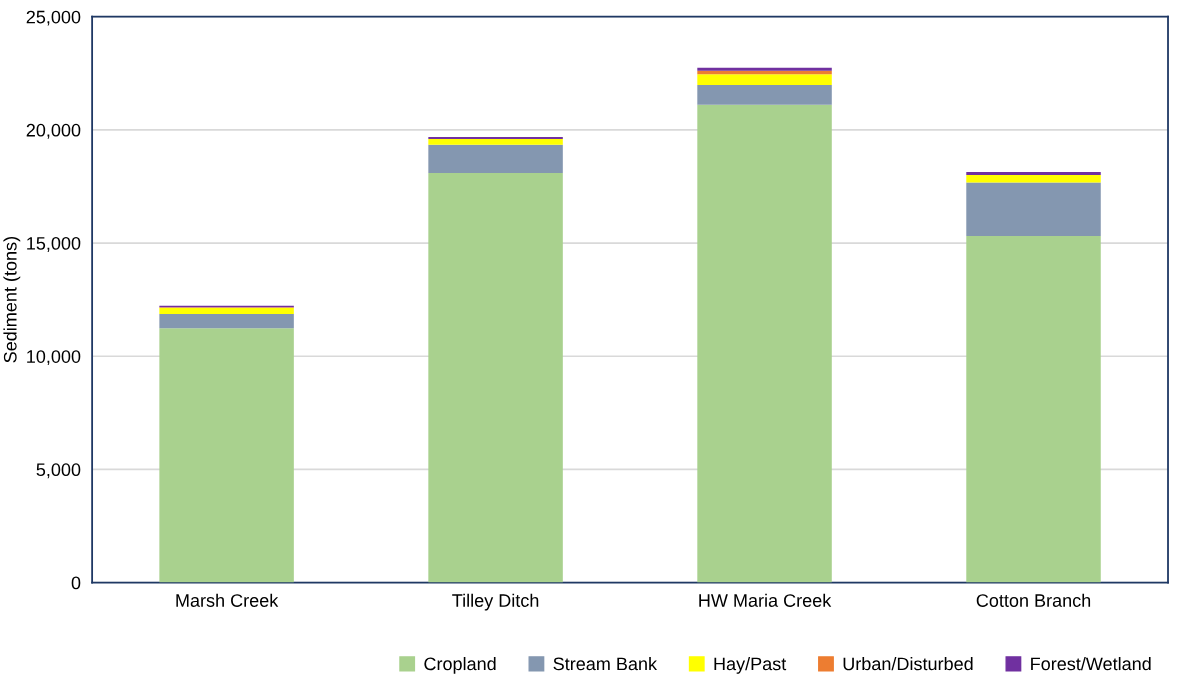 The width and height of the screenshot is (1181, 696). What do you see at coordinates (12, 300) in the screenshot?
I see `y-axis-title: Sediment (tons)` at bounding box center [12, 300].